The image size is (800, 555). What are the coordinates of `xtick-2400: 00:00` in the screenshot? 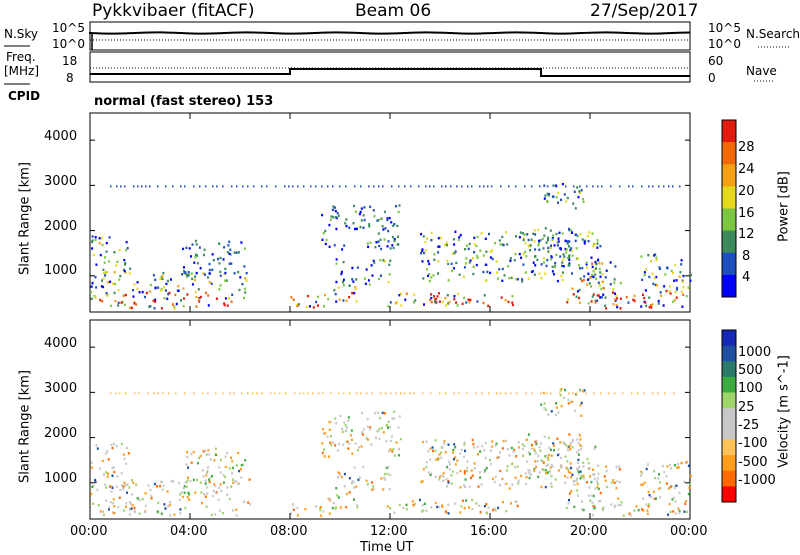 It's located at (689, 531).